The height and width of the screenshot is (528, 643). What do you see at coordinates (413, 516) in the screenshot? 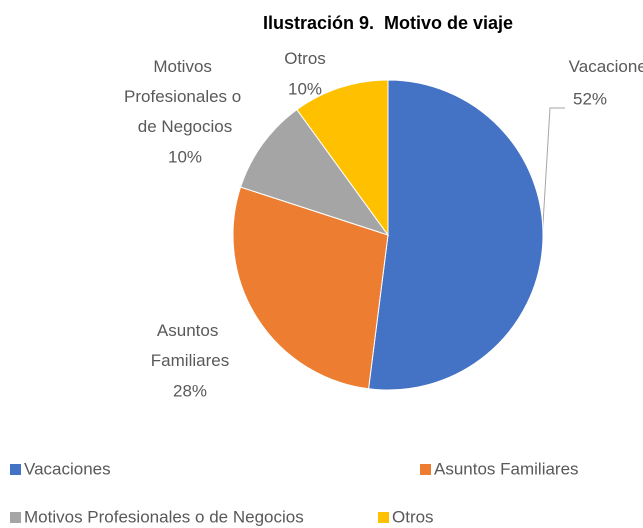
I see `legend-label: Otros` at bounding box center [413, 516].